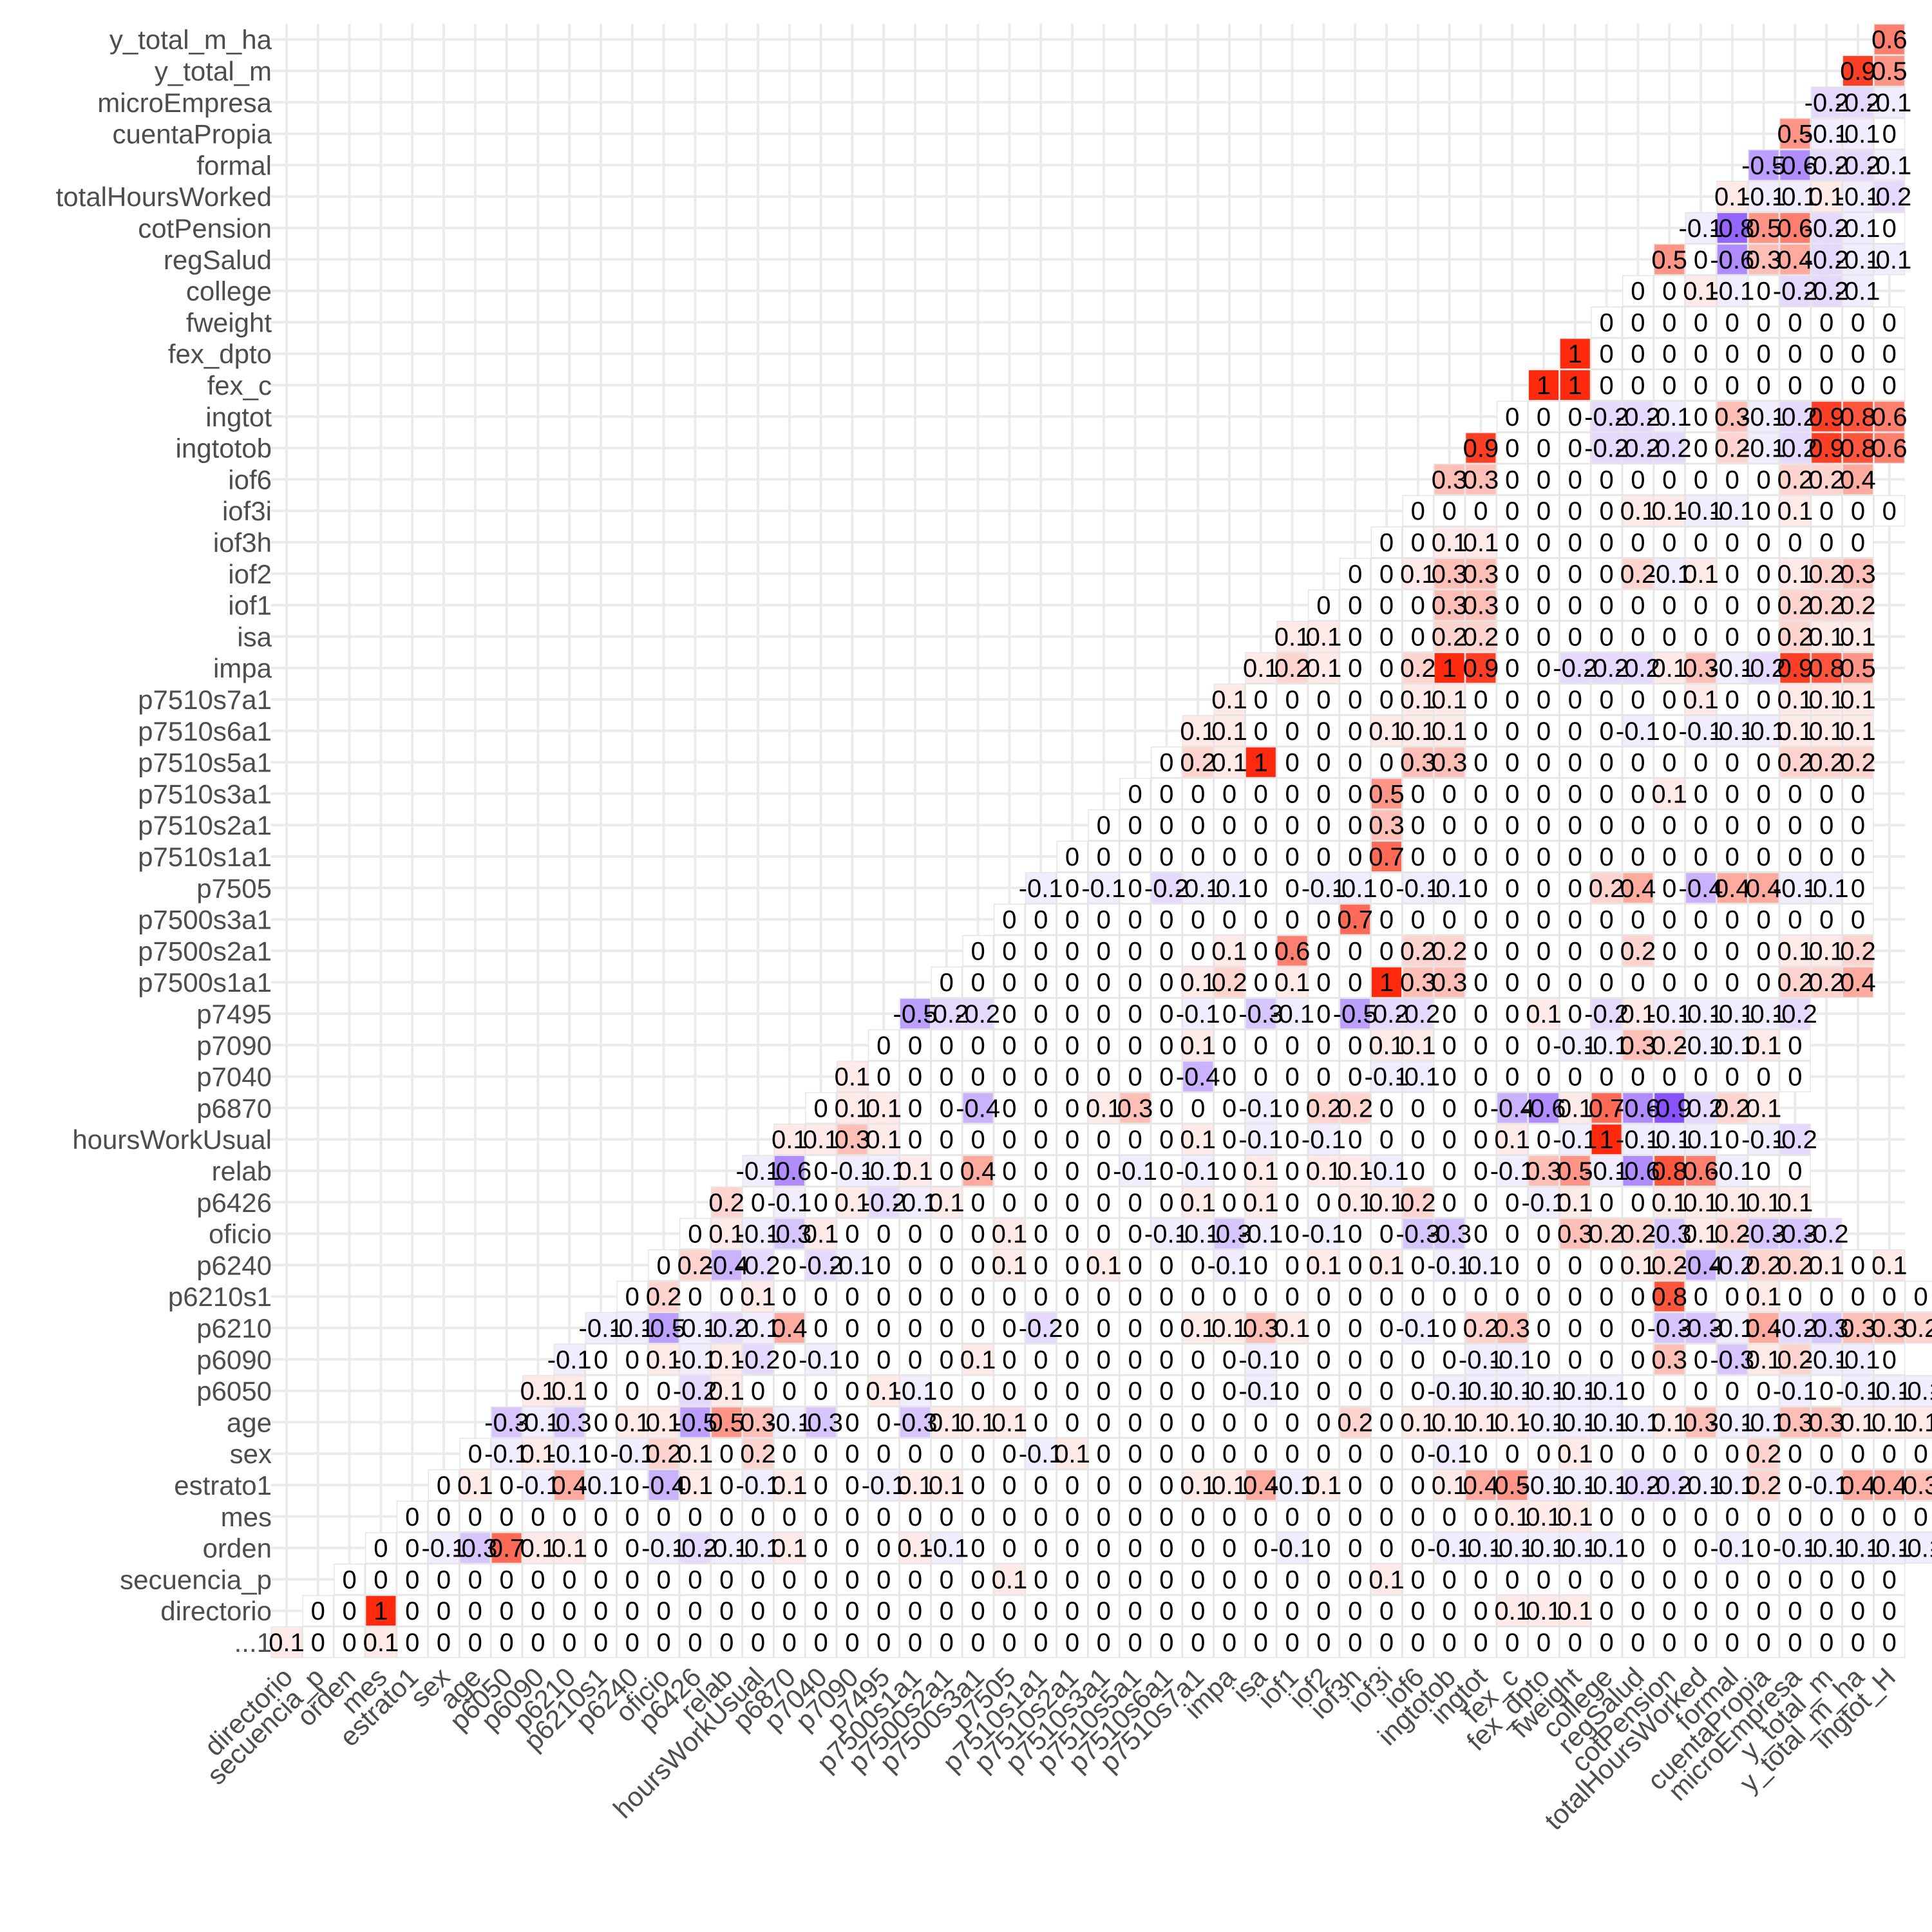  I want to click on cell-value-label: -0.2, so click(1795, 1140).